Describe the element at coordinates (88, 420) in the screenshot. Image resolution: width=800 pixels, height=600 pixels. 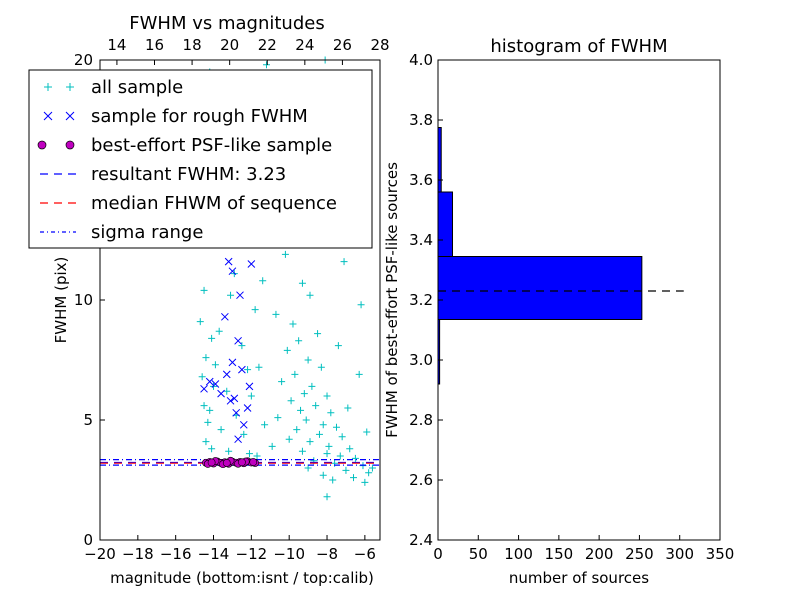
I see `left-y-tick-label: 5` at that location.